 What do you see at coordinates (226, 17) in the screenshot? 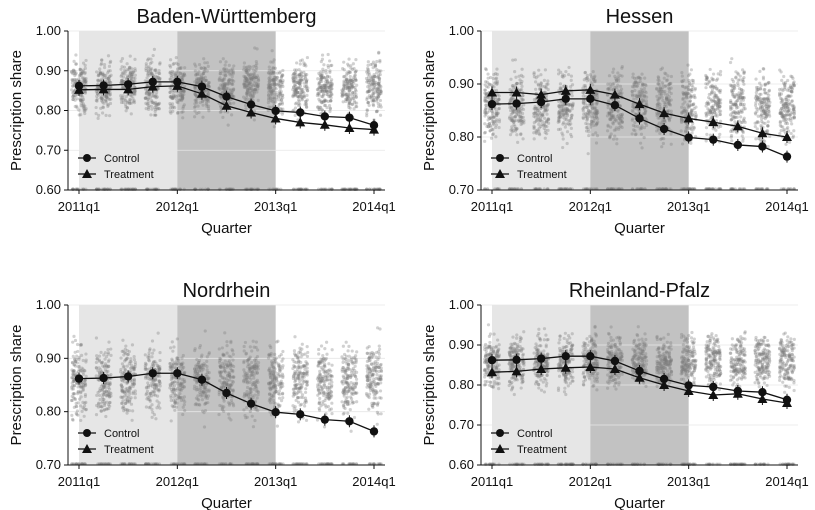
I see `chart-title: Baden-Württemberg` at bounding box center [226, 17].